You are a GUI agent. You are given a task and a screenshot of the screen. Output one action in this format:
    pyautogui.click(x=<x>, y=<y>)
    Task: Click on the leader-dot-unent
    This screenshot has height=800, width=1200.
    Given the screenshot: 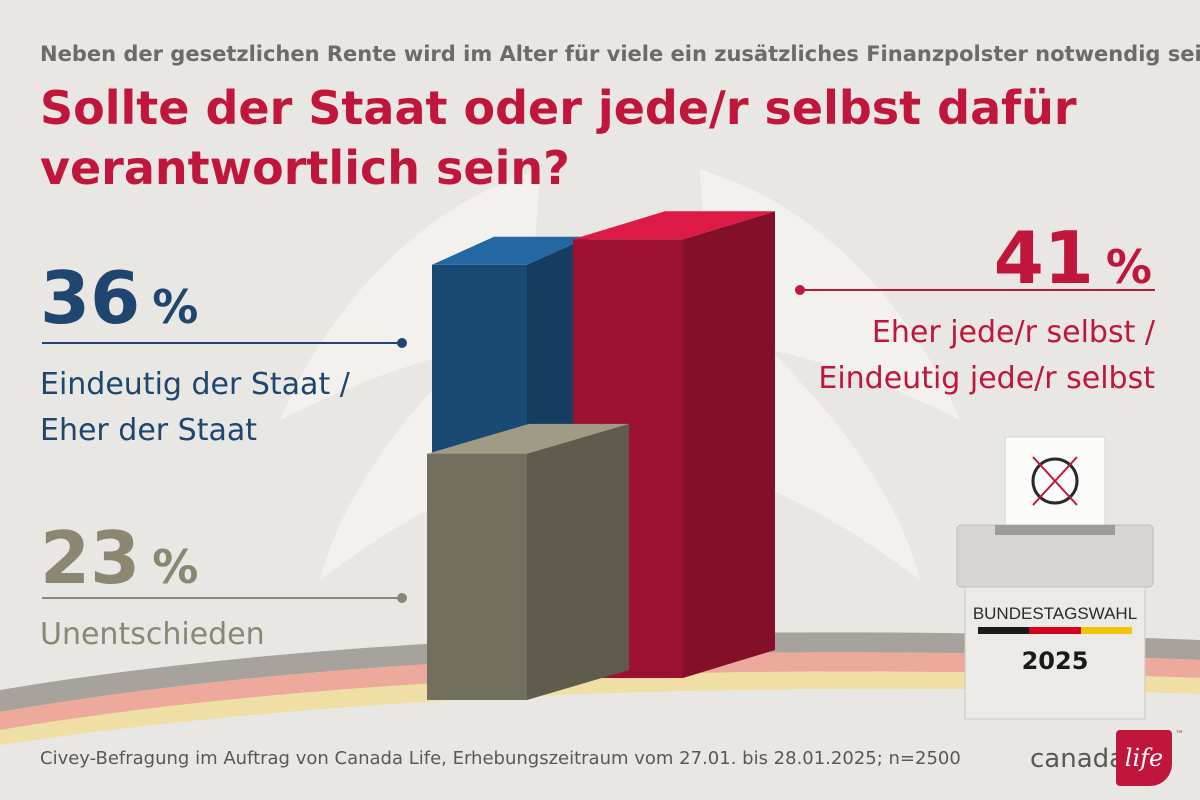 What is the action you would take?
    pyautogui.click(x=402, y=598)
    